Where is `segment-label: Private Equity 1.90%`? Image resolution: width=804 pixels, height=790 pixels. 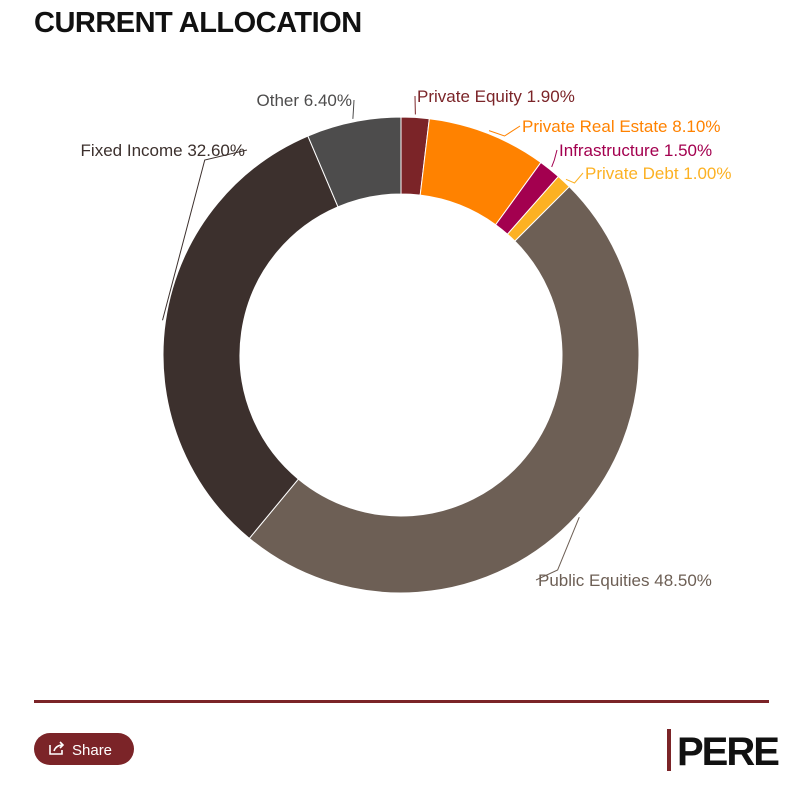 segment-label: Private Equity 1.90% is located at coordinates (496, 96).